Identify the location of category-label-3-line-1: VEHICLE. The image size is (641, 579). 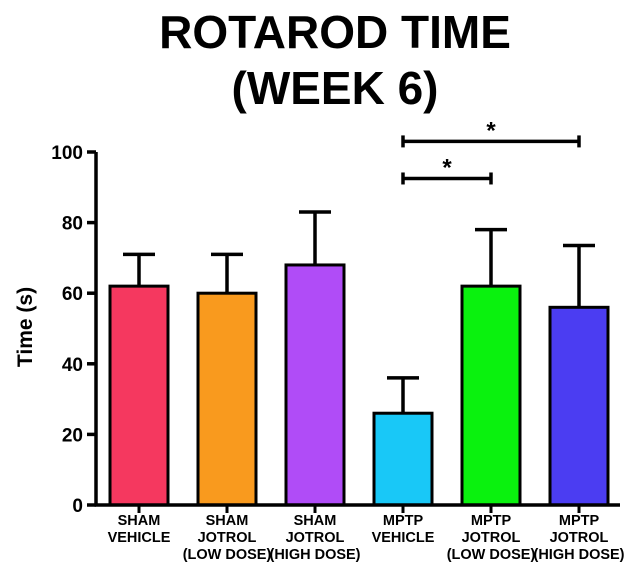
(403, 538).